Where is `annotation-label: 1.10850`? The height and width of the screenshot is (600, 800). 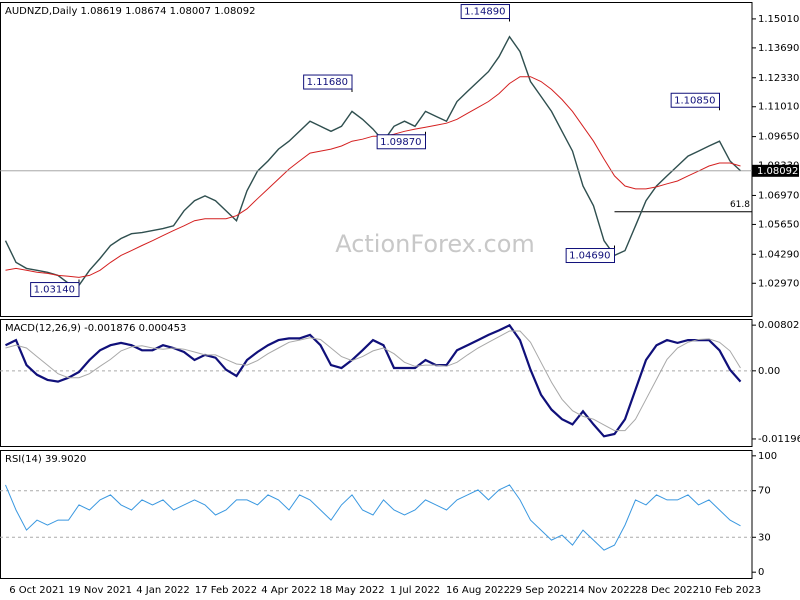 annotation-label: 1.10850 is located at coordinates (694, 100).